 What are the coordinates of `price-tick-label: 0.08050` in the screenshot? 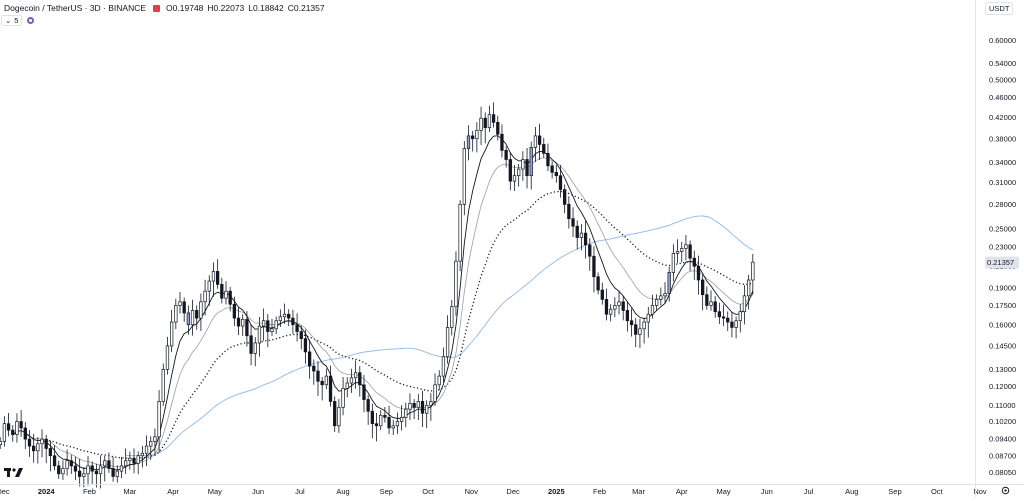 It's located at (1002, 472).